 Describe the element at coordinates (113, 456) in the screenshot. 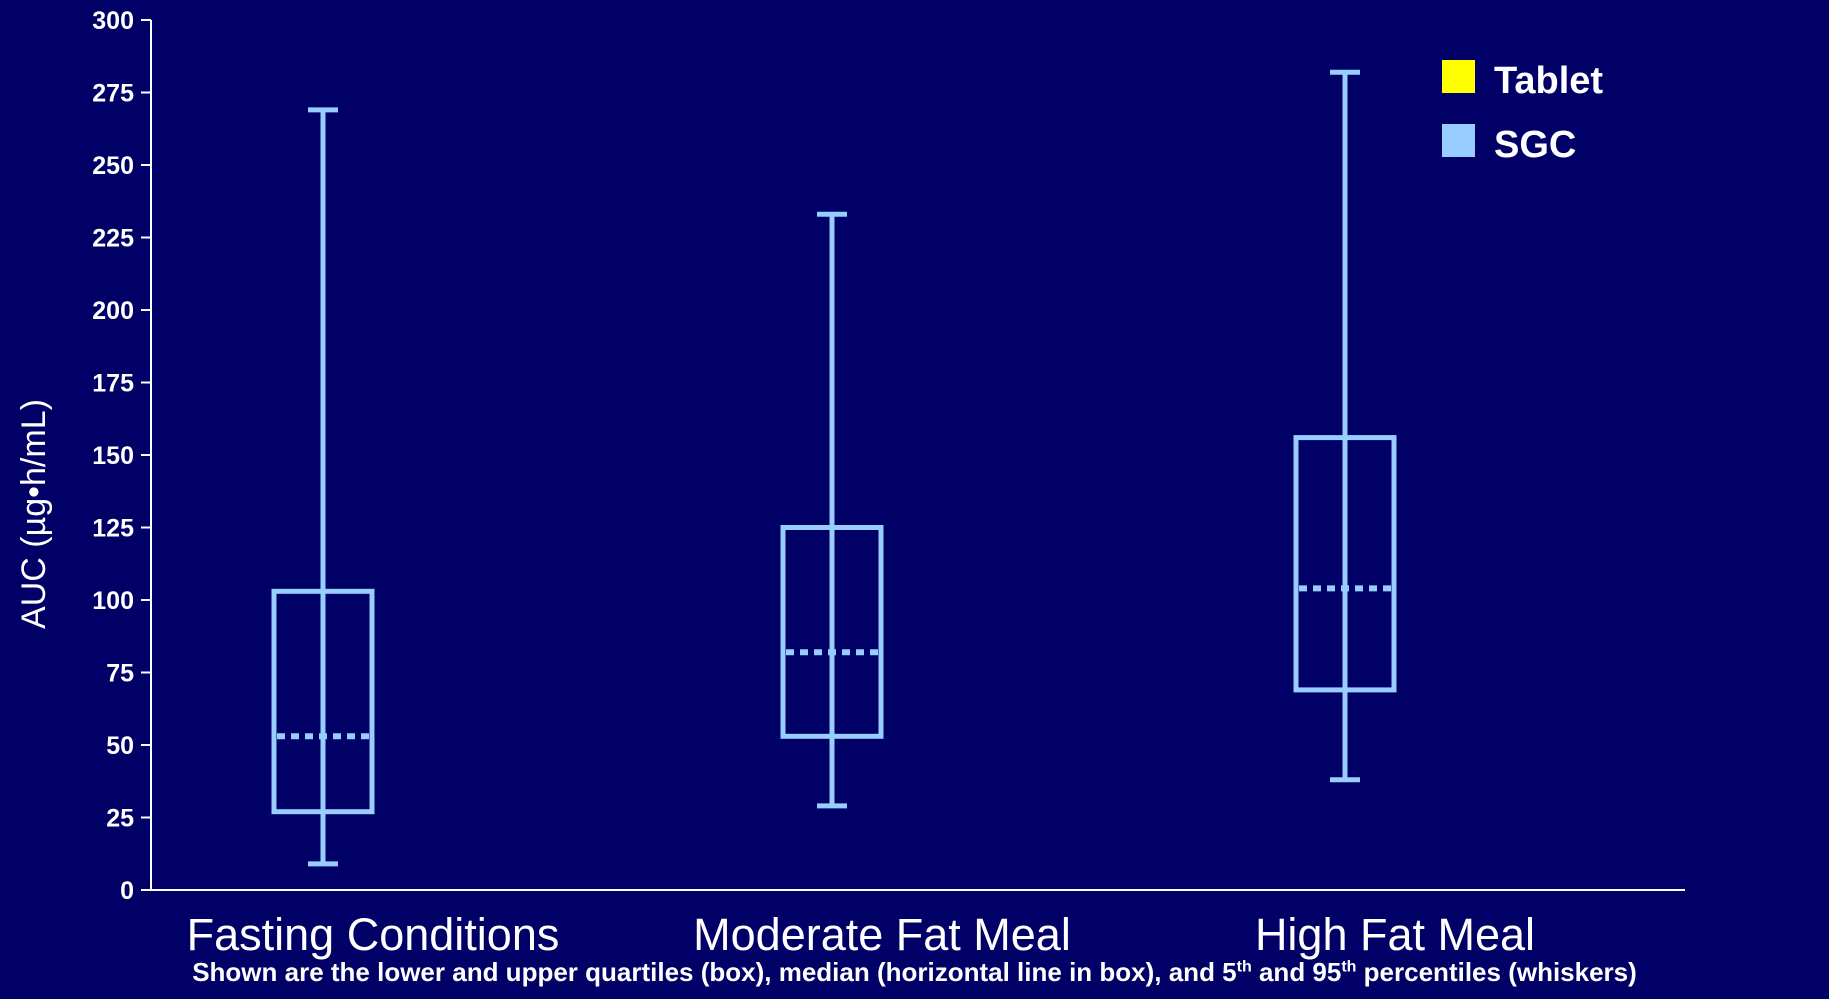

I see `y-tick-label: 150` at that location.